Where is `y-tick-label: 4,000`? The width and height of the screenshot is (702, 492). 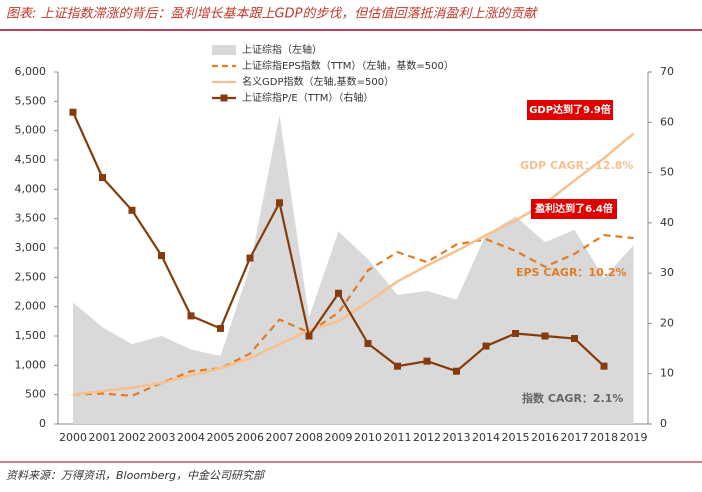 y-tick-label: 4,000 is located at coordinates (31, 188).